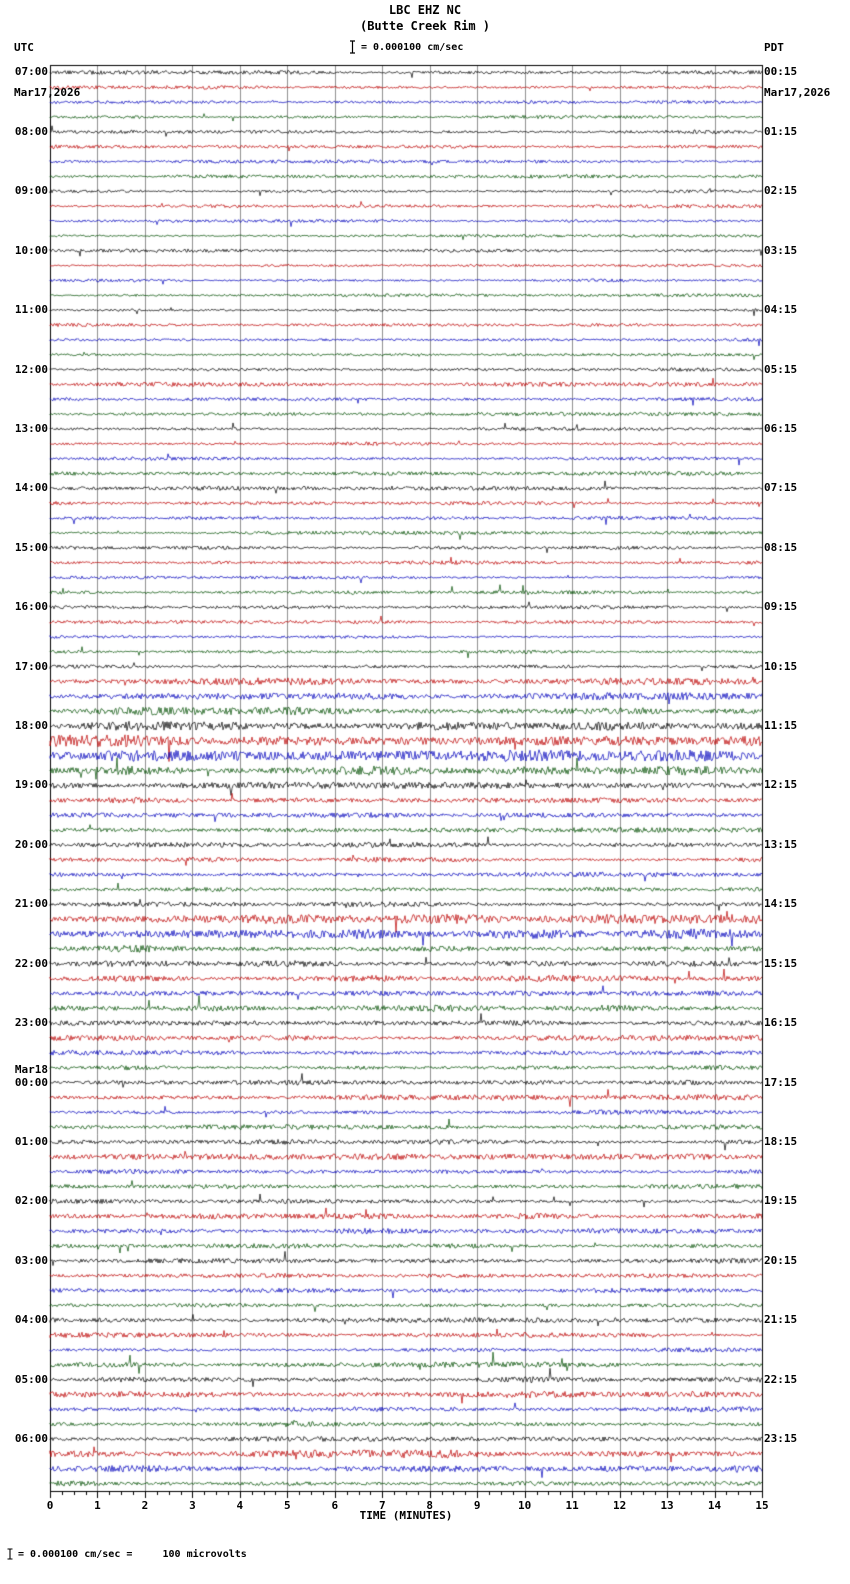 The width and height of the screenshot is (850, 1584). I want to click on utc-hour-label: 18:00, so click(31, 725).